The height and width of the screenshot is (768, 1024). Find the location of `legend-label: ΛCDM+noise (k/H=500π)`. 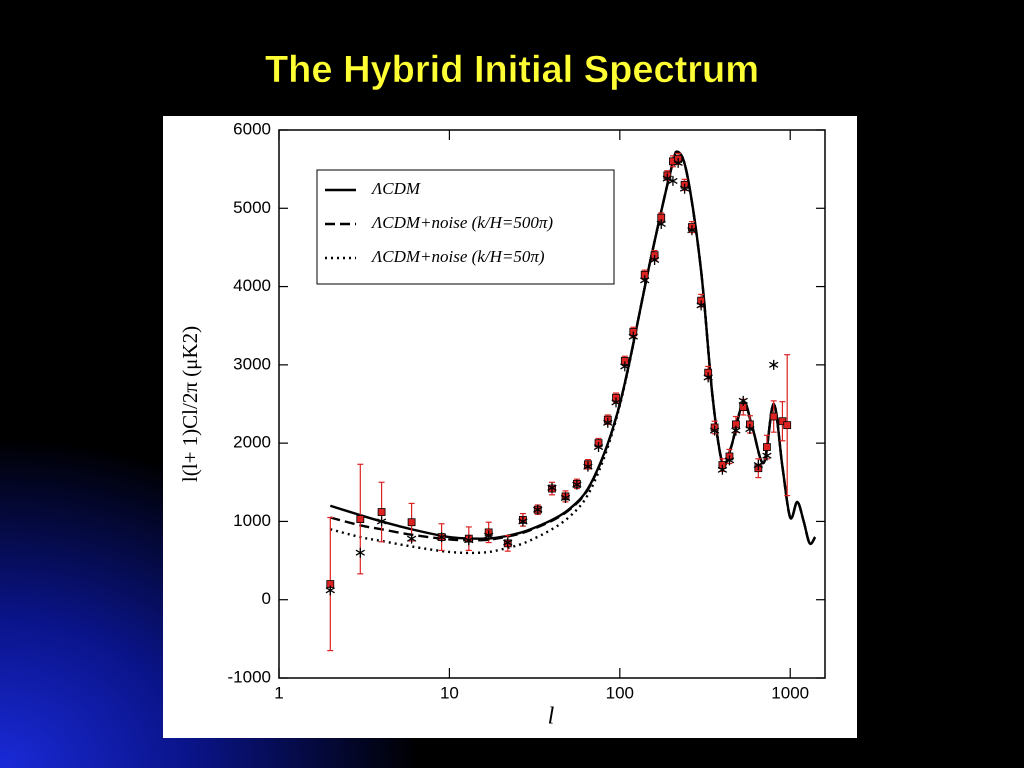

legend-label: ΛCDM+noise (k/H=500π) is located at coordinates (461, 222).